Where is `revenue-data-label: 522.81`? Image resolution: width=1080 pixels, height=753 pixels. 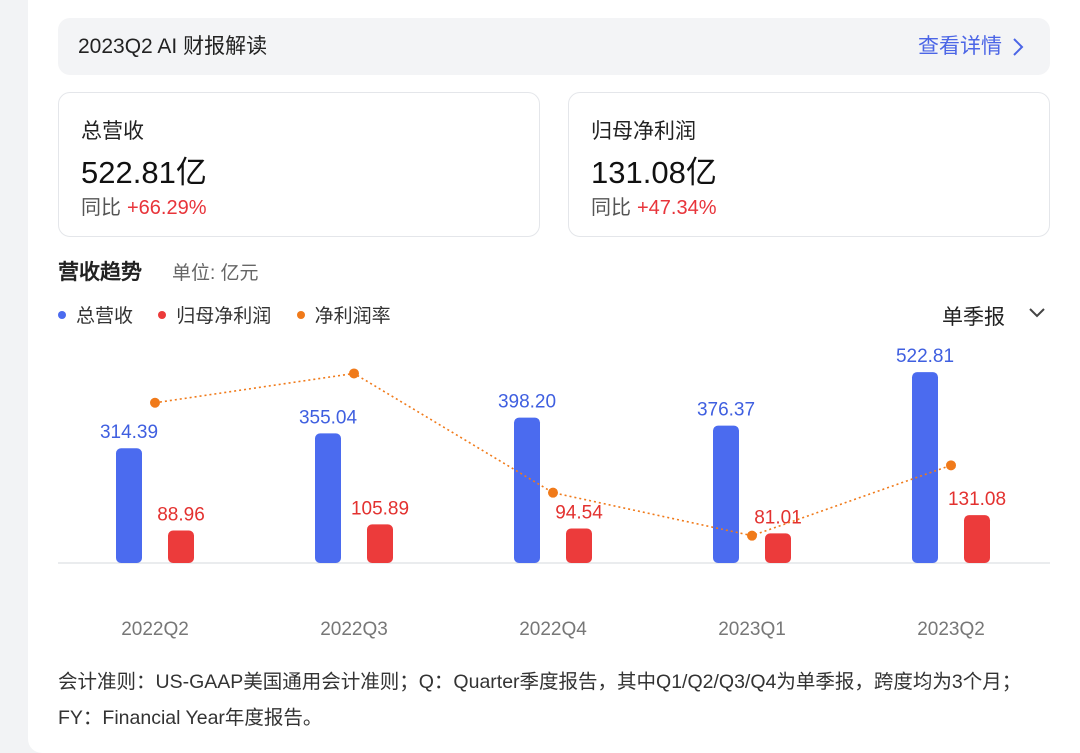 revenue-data-label: 522.81 is located at coordinates (925, 356).